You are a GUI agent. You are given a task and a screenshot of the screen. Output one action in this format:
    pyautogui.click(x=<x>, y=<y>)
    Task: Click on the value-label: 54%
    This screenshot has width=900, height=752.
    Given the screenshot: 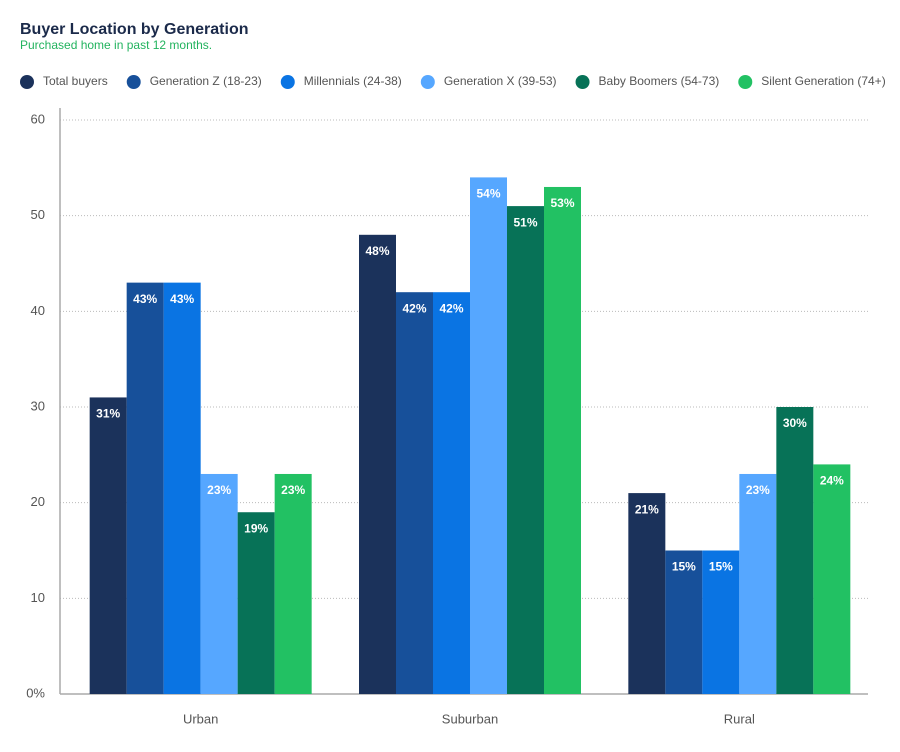 What is the action you would take?
    pyautogui.click(x=488, y=194)
    